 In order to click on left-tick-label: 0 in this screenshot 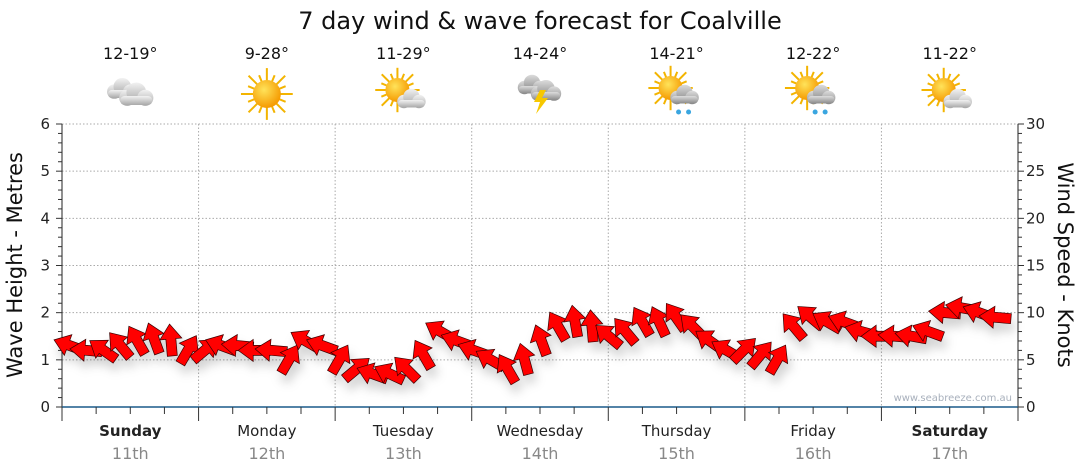, I will do `click(45, 407)`.